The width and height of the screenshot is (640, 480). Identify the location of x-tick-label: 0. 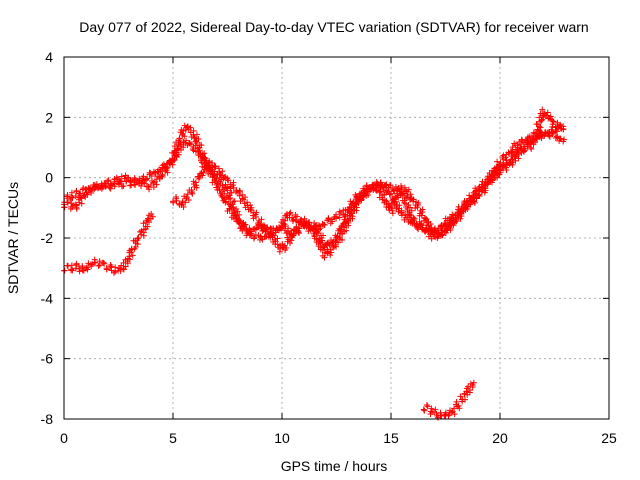
(64, 438).